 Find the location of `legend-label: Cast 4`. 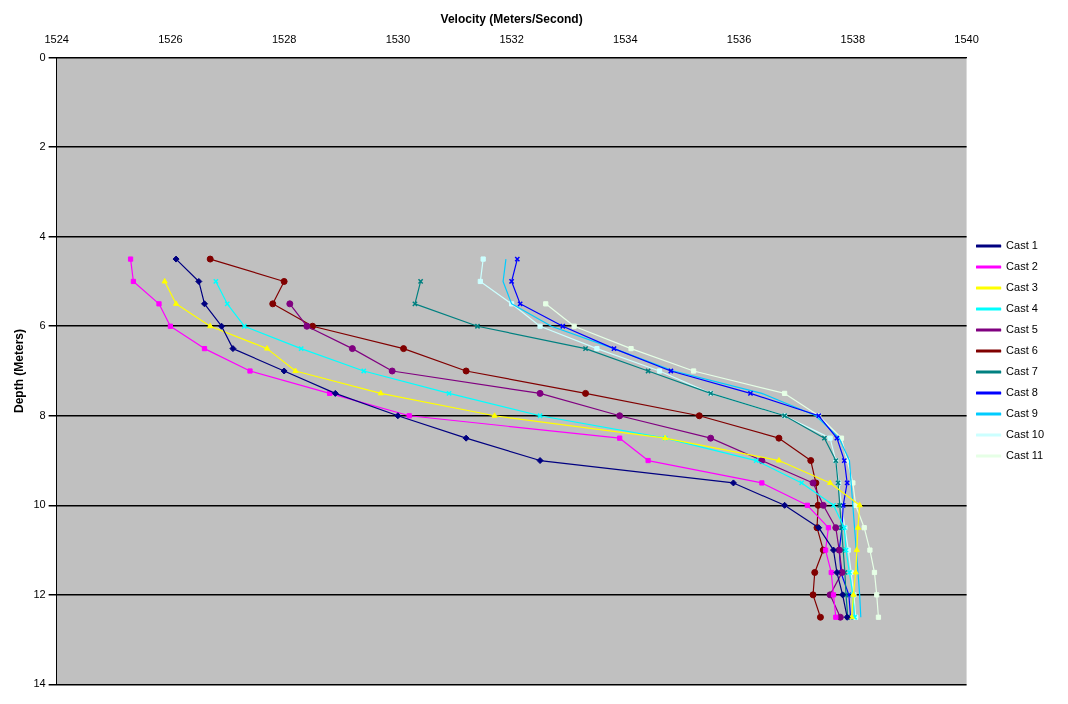

legend-label: Cast 4 is located at coordinates (1022, 308).